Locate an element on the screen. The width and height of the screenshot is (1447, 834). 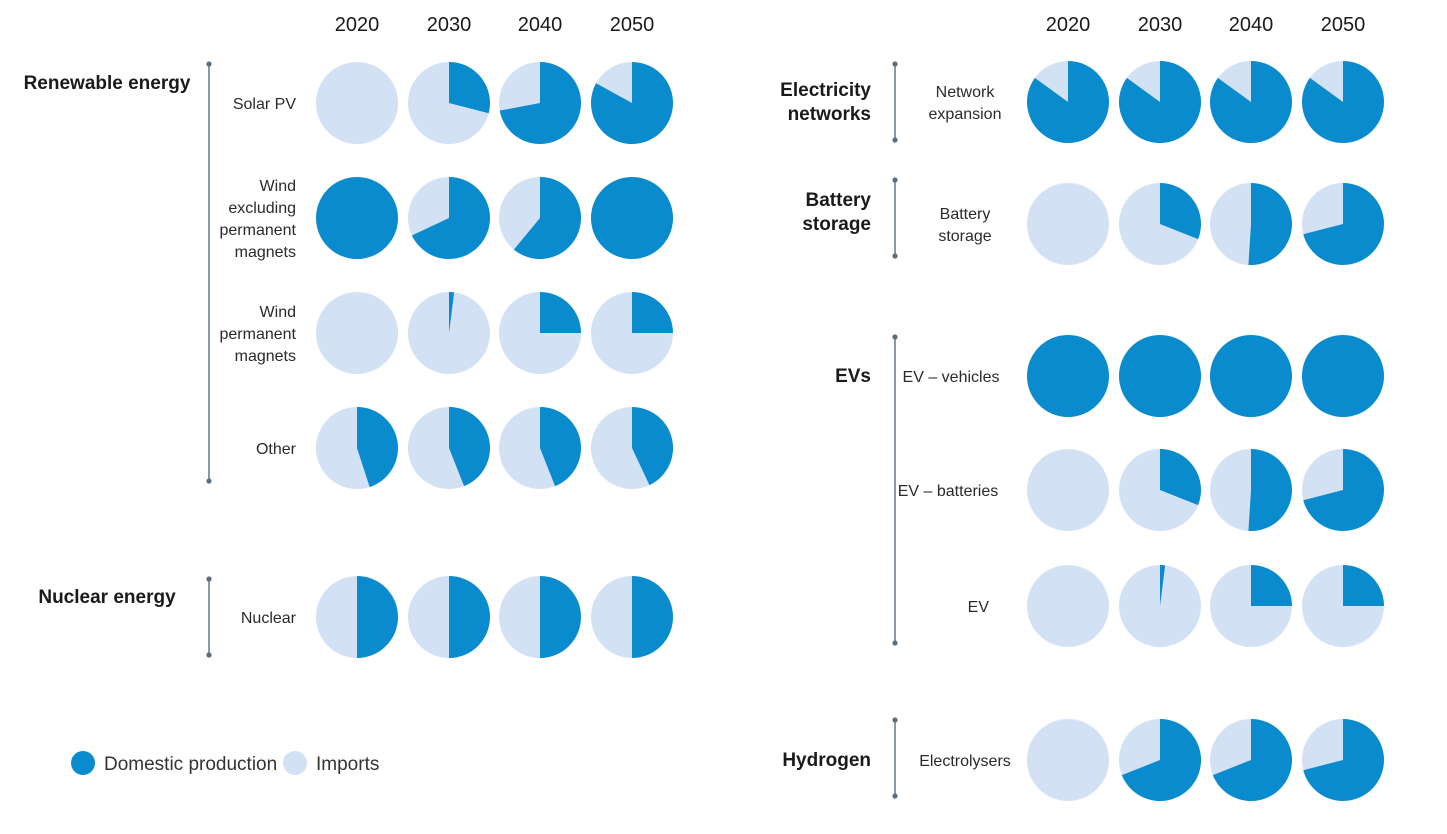
row-label: EV – vehicles is located at coordinates (951, 377).